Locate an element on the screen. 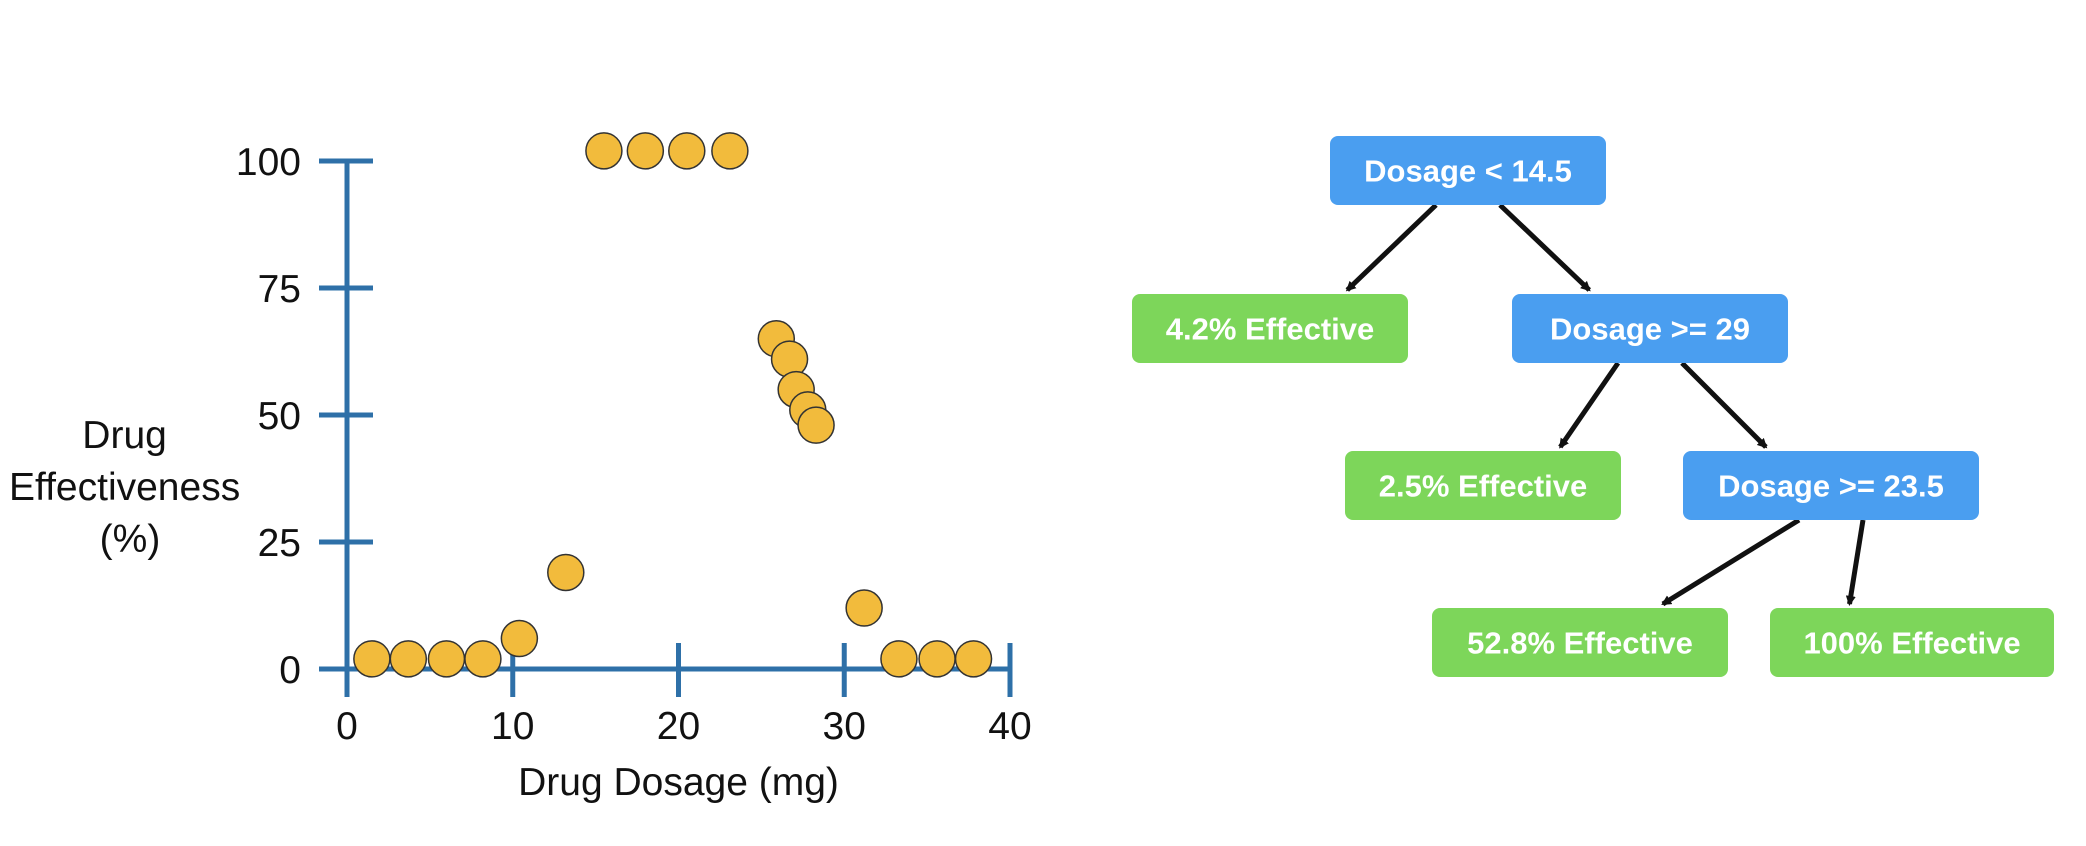 The image size is (2086, 846). leaf-node-leaf3: 52.8% Effective is located at coordinates (1580, 642).